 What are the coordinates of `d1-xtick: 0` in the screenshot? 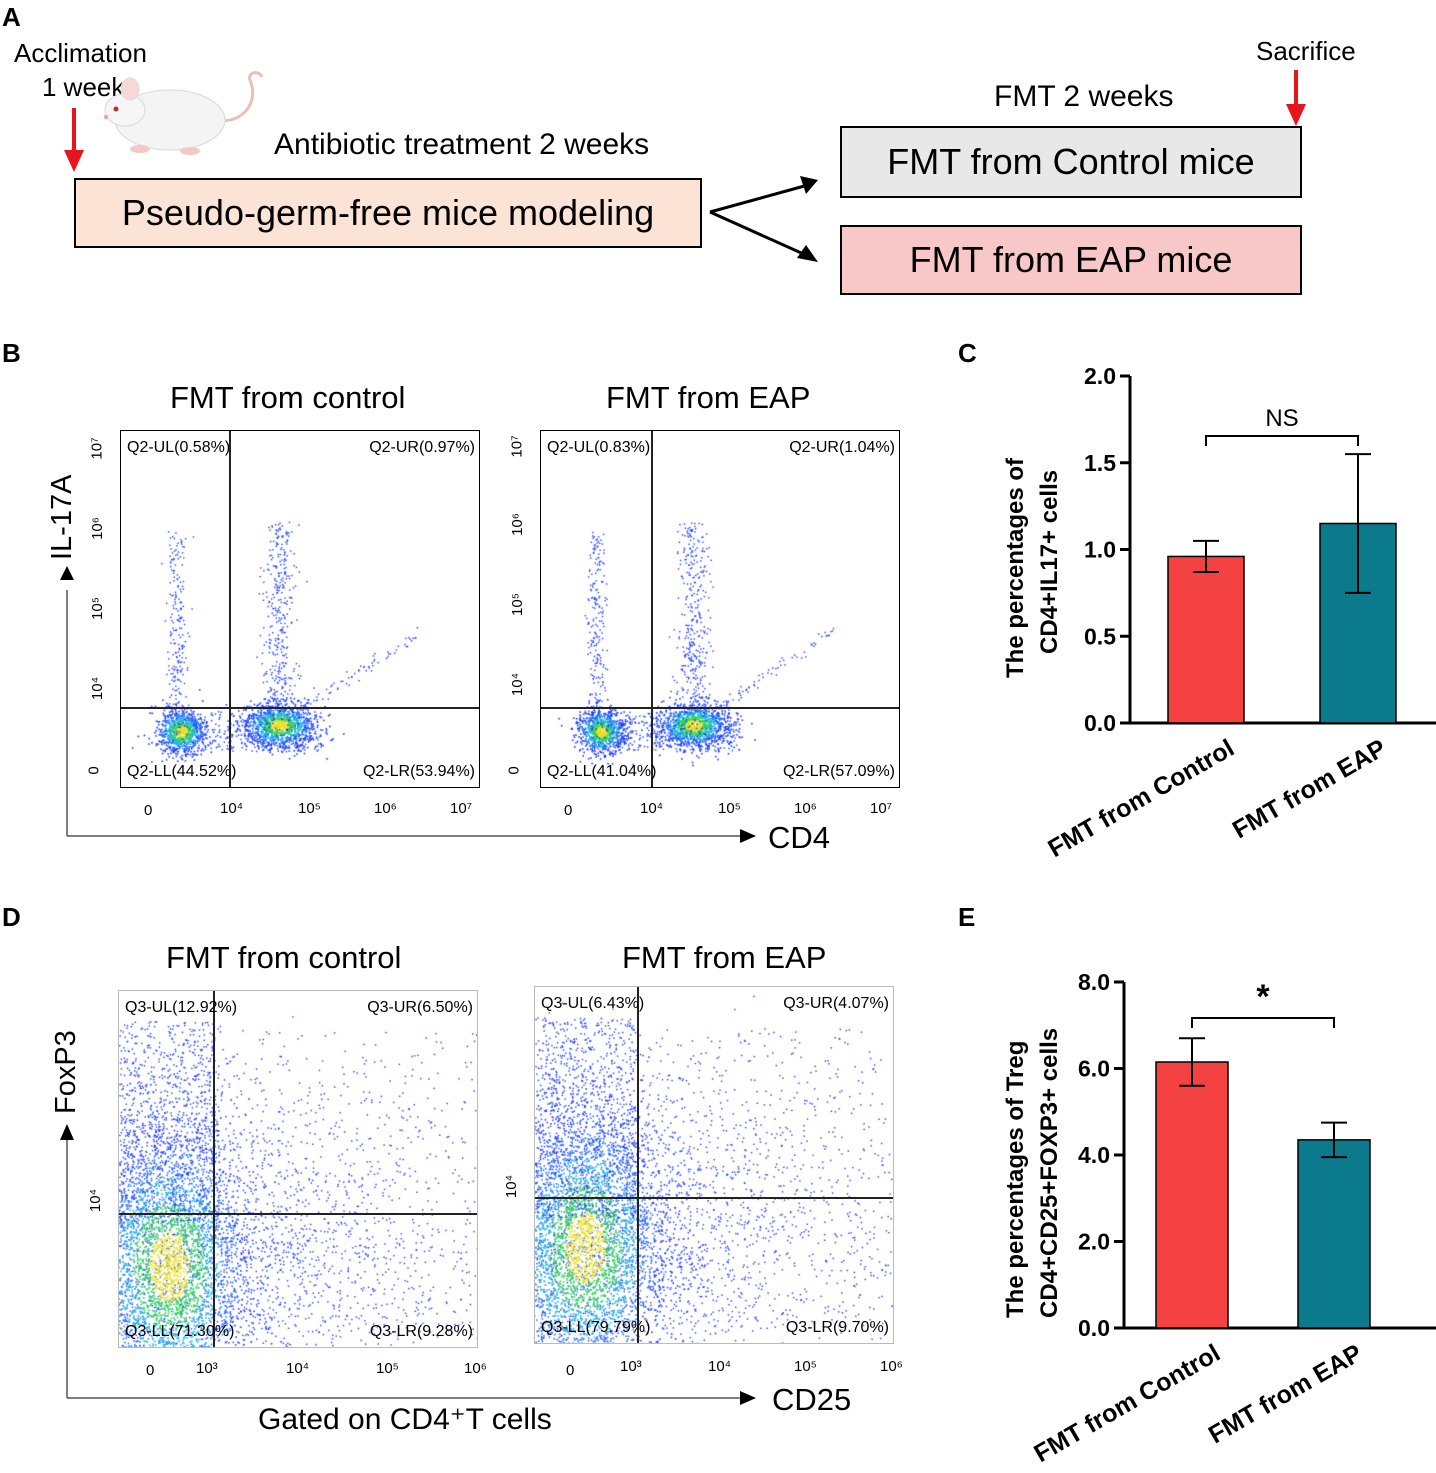 It's located at (150, 1370).